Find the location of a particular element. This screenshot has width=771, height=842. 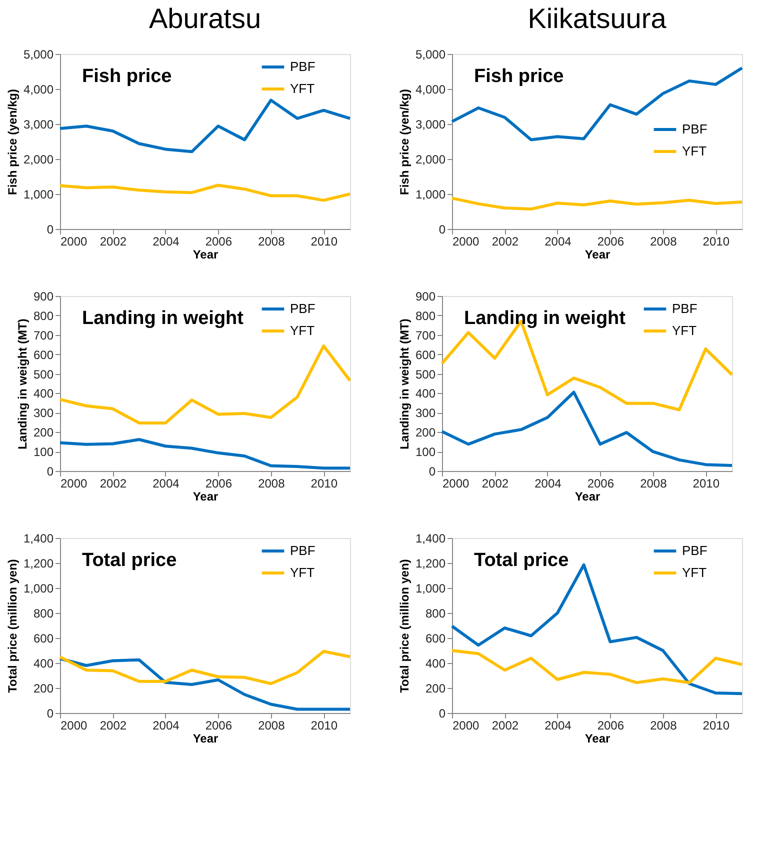

chart-title: Aburatsu is located at coordinates (205, 18).